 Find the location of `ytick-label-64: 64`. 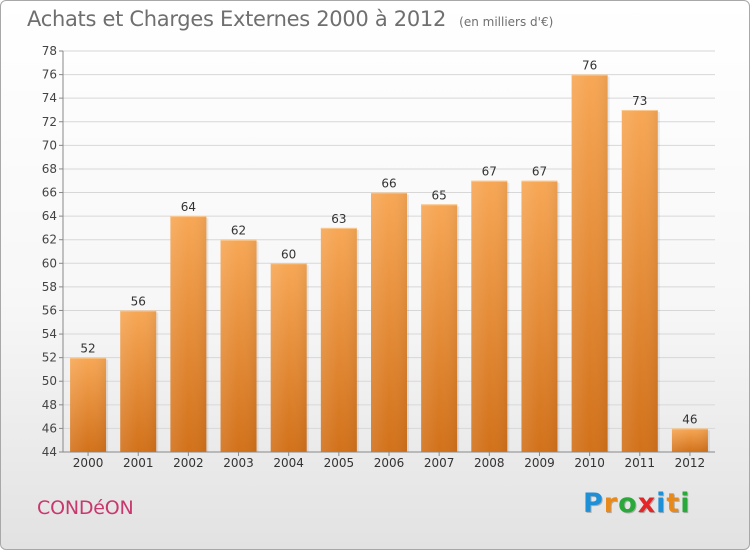

ytick-label-64: 64 is located at coordinates (49, 216).